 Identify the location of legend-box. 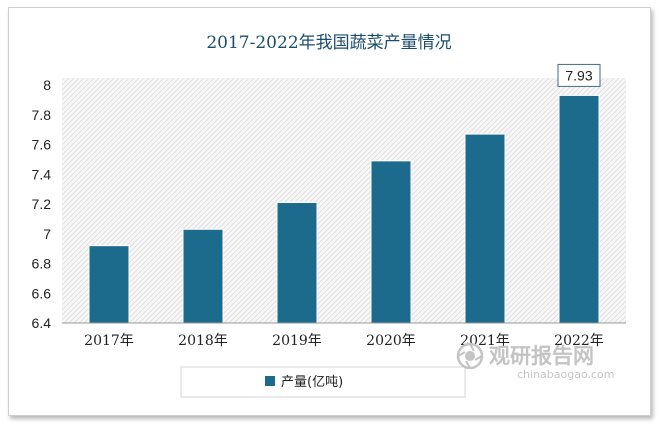
(323, 382).